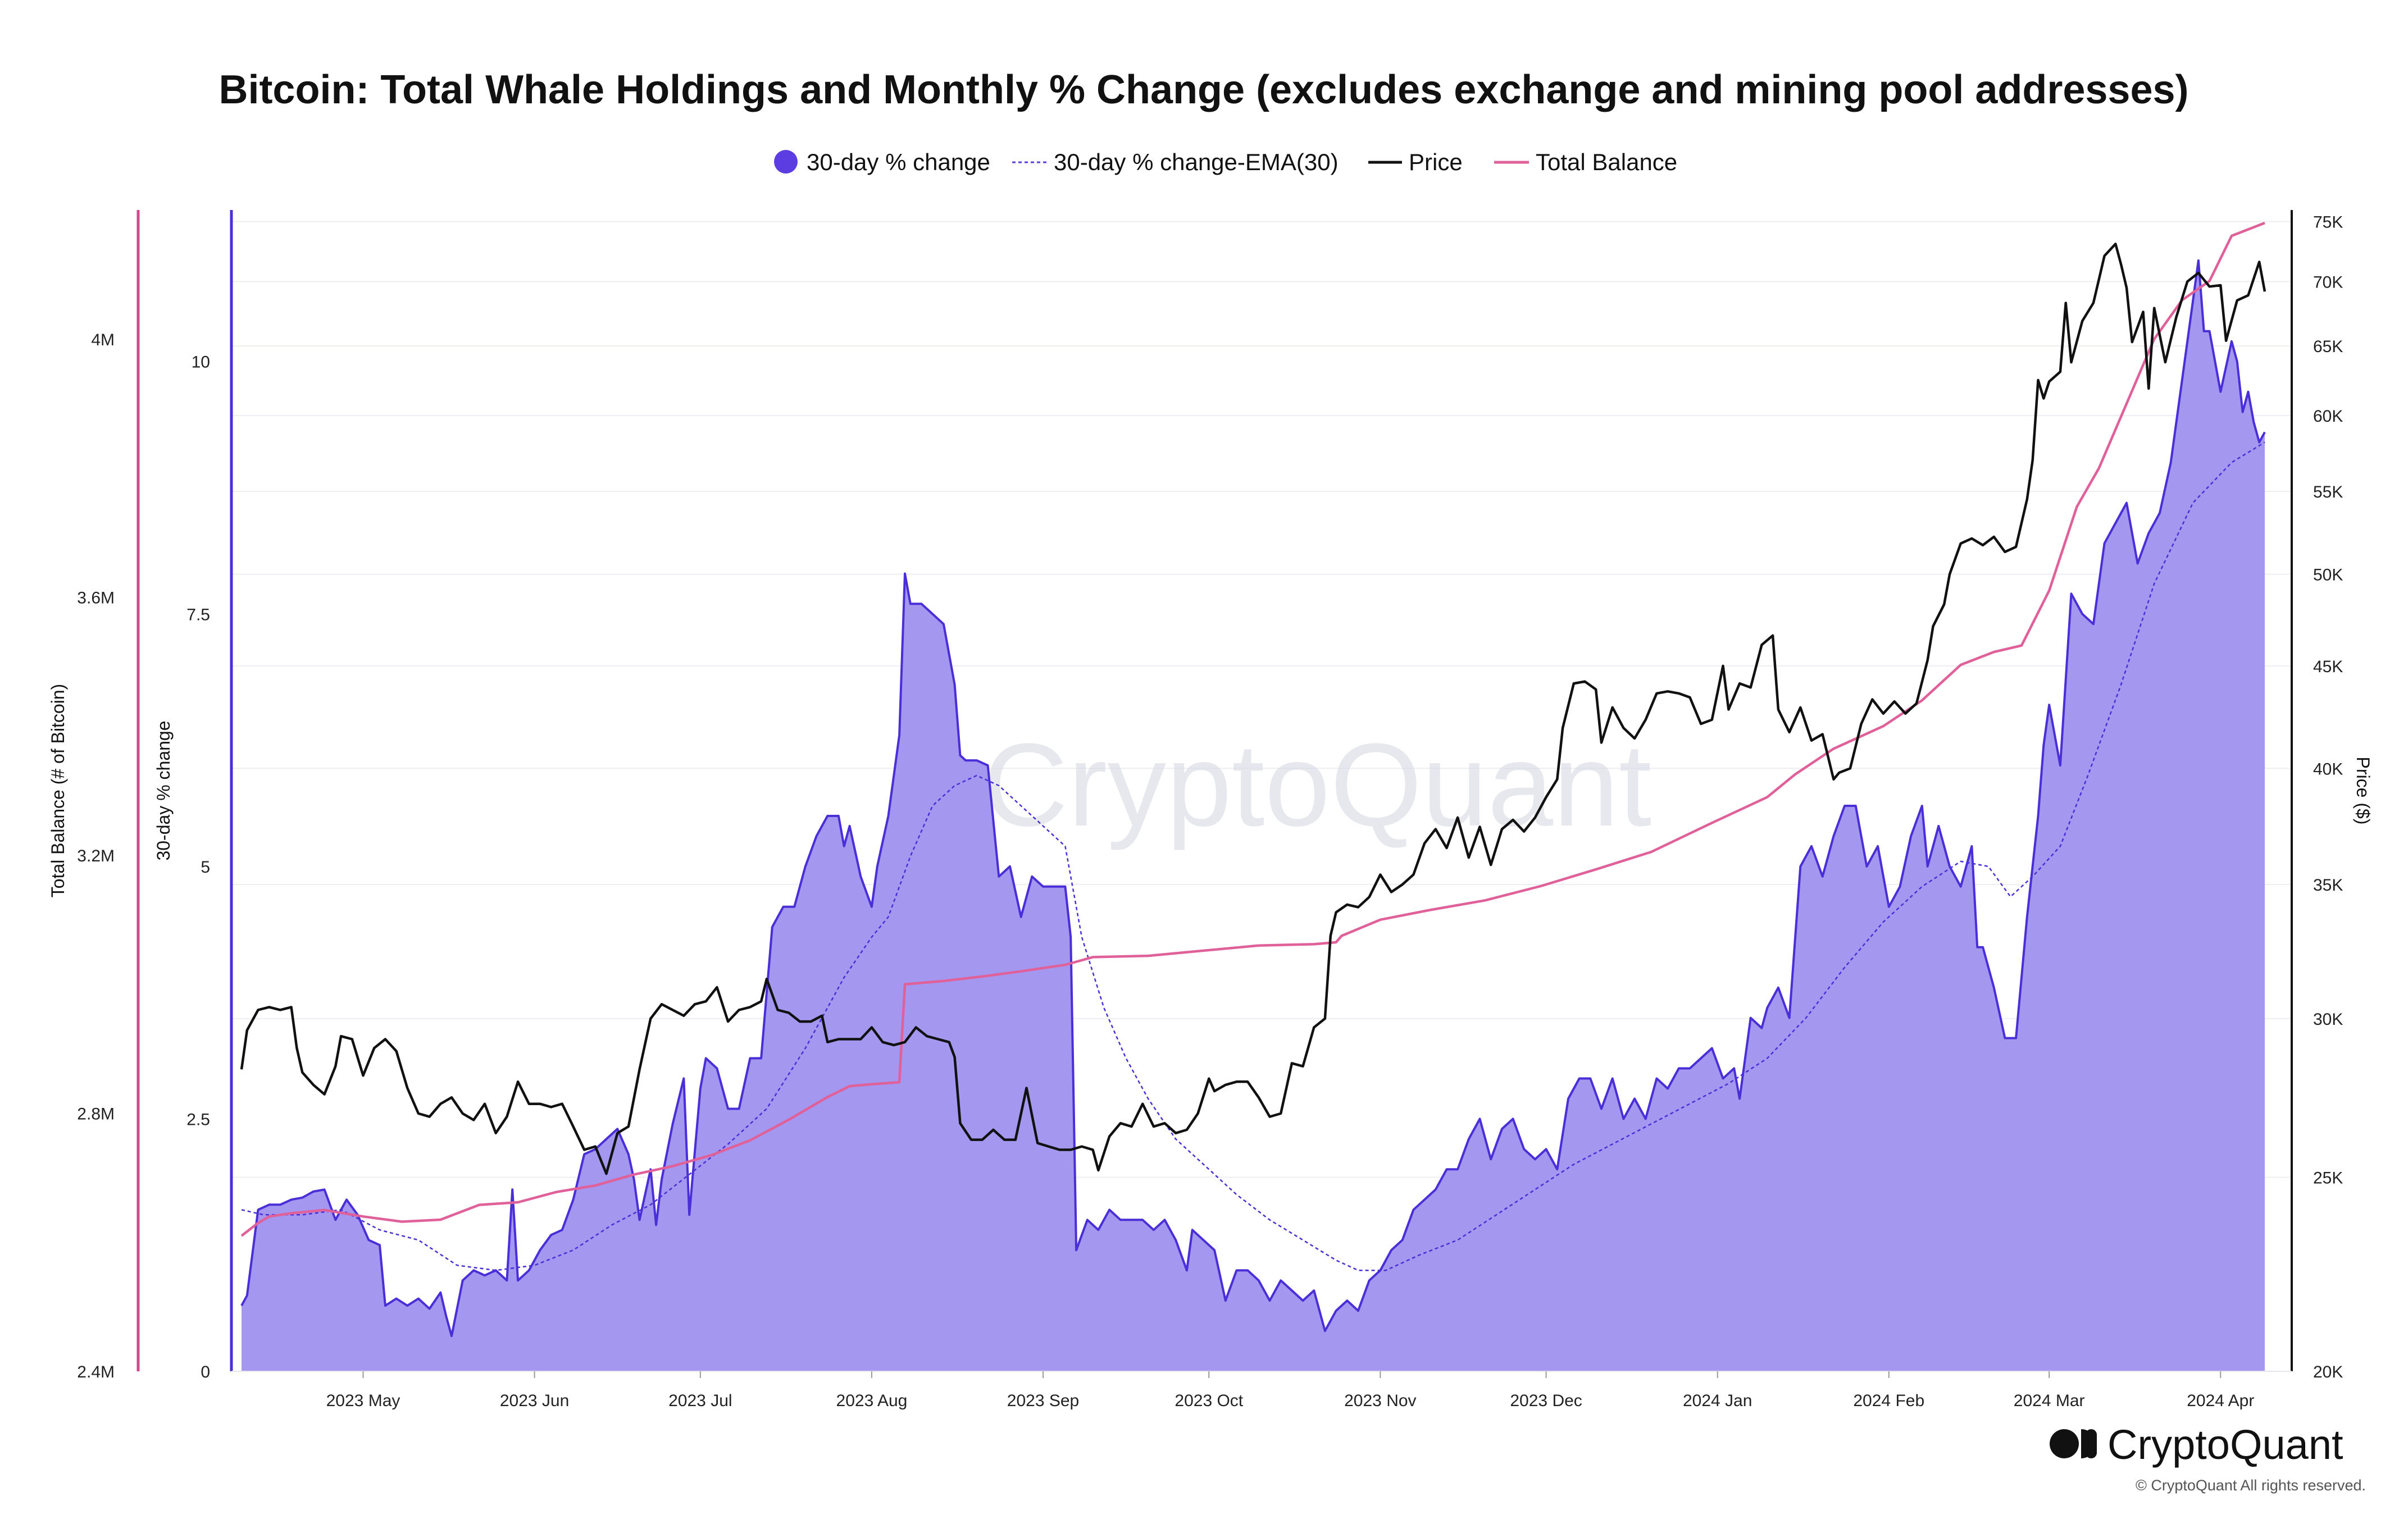  Describe the element at coordinates (201, 362) in the screenshot. I see `change-tick-label: 10` at that location.